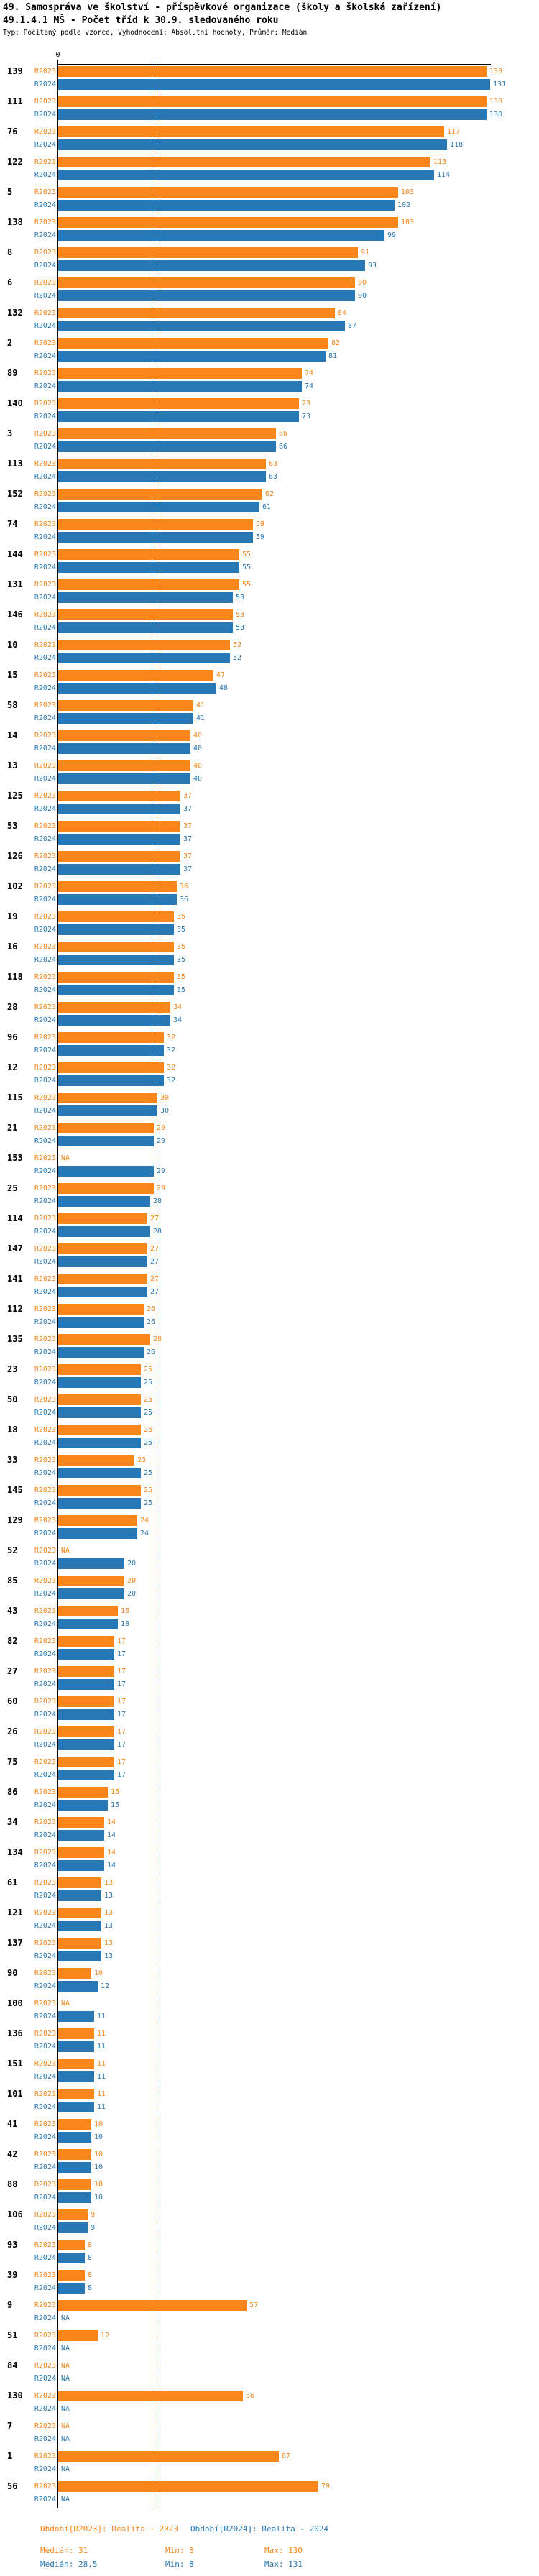  I want to click on group-id-label: 139, so click(15, 71).